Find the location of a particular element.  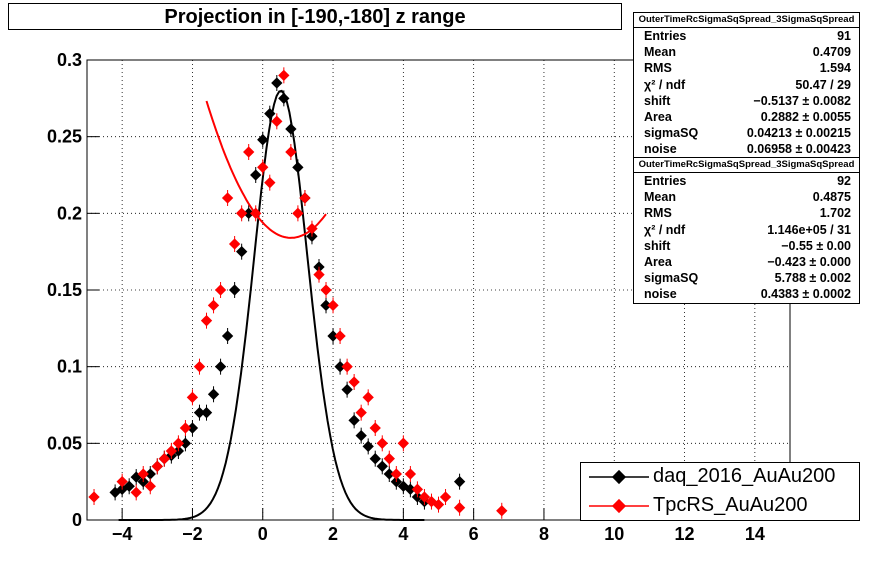

stats-value: −0.423 ± 0.000 is located at coordinates (809, 261).